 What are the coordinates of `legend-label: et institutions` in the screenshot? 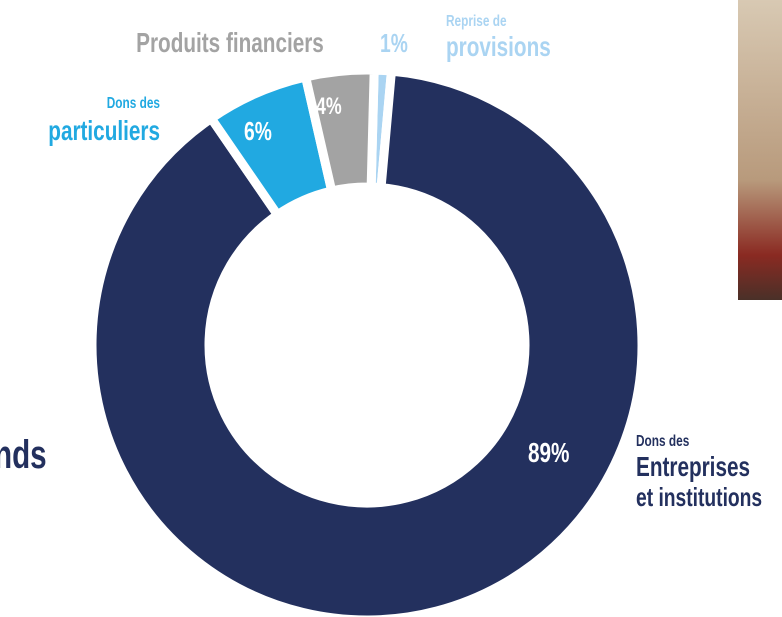 It's located at (699, 497).